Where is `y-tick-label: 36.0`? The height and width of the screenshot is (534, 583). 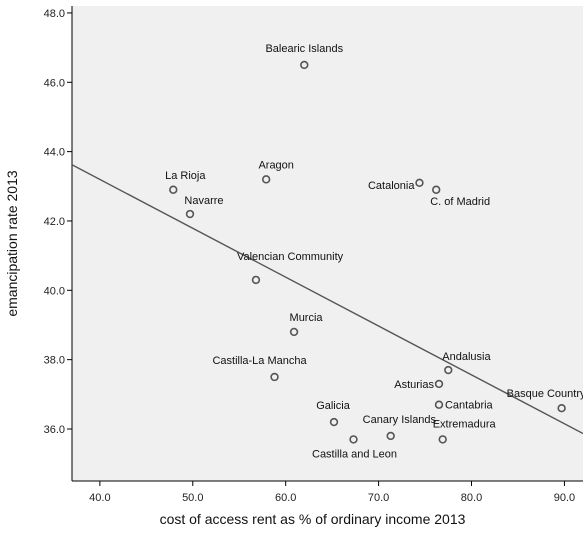 y-tick-label: 36.0 is located at coordinates (54, 430).